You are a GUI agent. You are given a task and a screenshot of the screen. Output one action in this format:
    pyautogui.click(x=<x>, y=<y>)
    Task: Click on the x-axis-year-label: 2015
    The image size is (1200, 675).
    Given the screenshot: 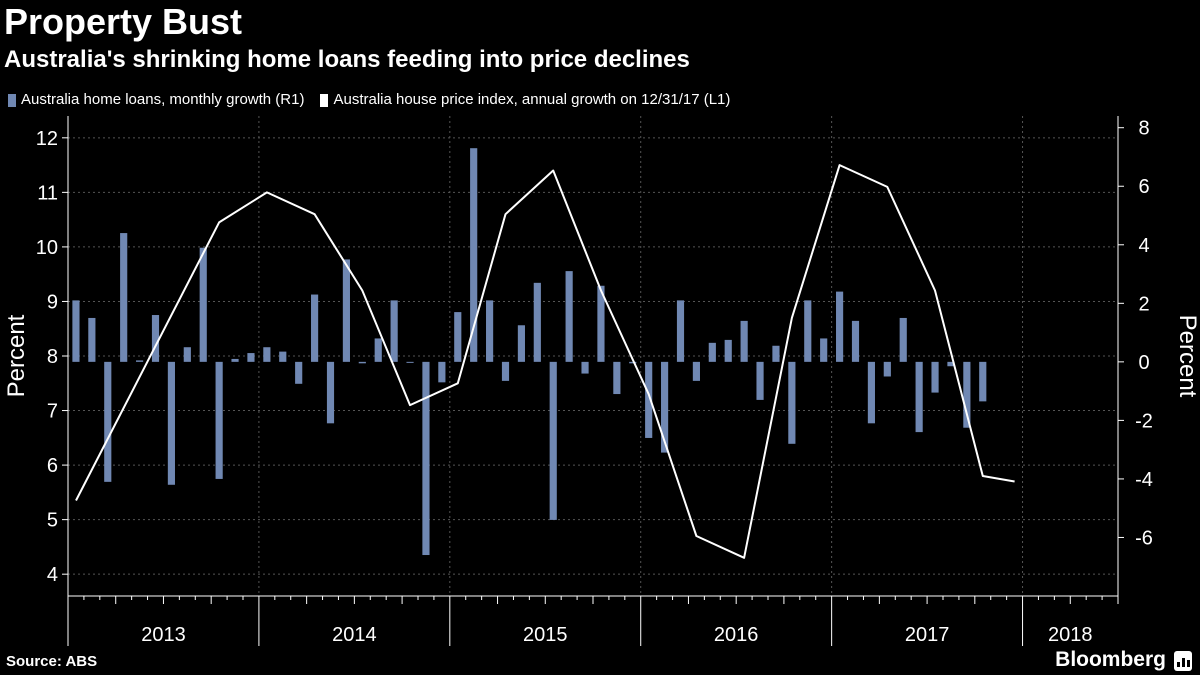 What is the action you would take?
    pyautogui.click(x=545, y=635)
    